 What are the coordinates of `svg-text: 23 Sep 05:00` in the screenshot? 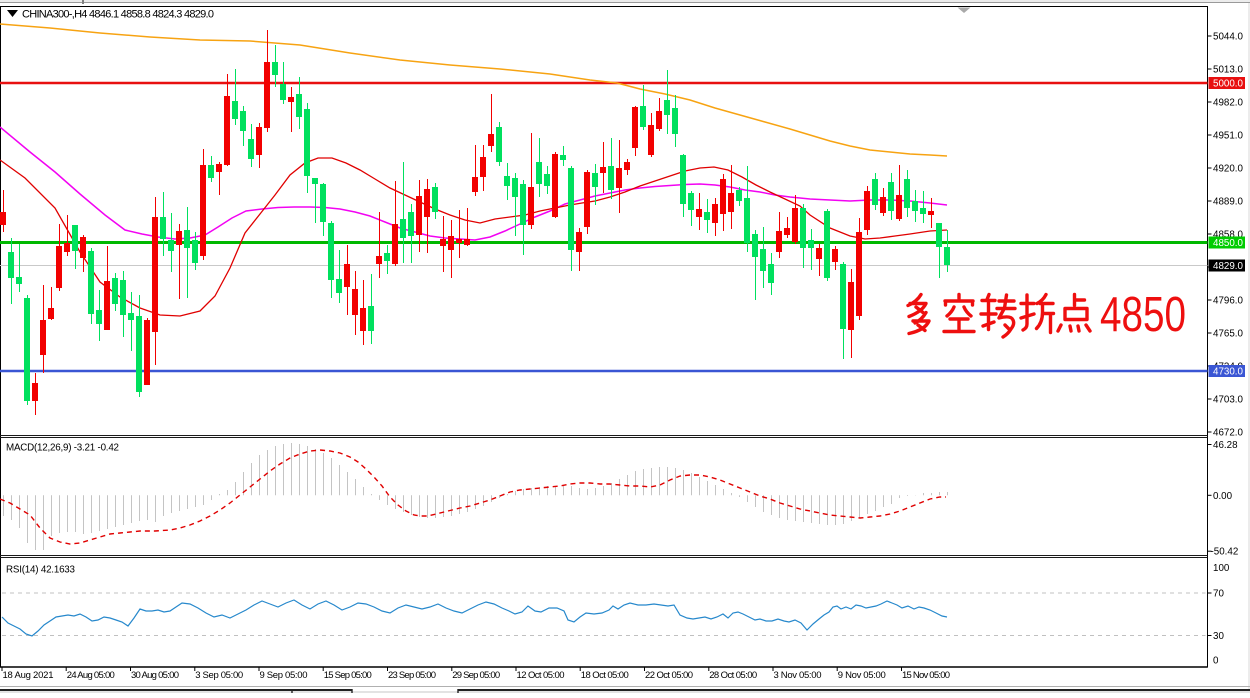 It's located at (412, 675).